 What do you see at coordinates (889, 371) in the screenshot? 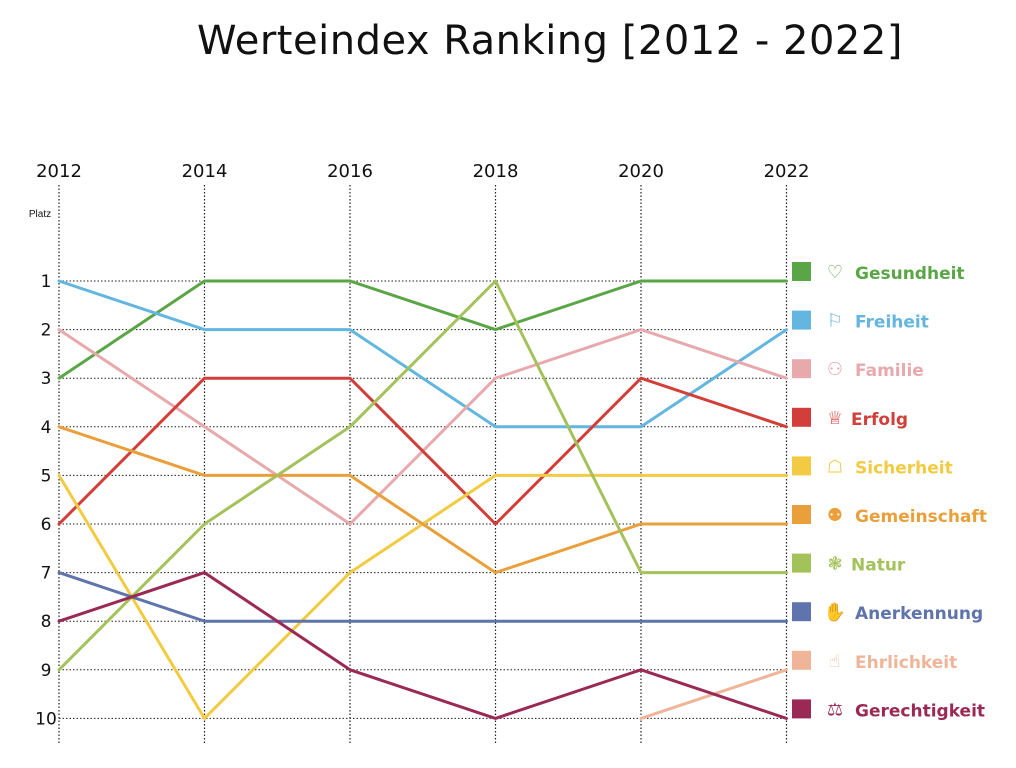
I see `legend-label: Familie` at bounding box center [889, 371].